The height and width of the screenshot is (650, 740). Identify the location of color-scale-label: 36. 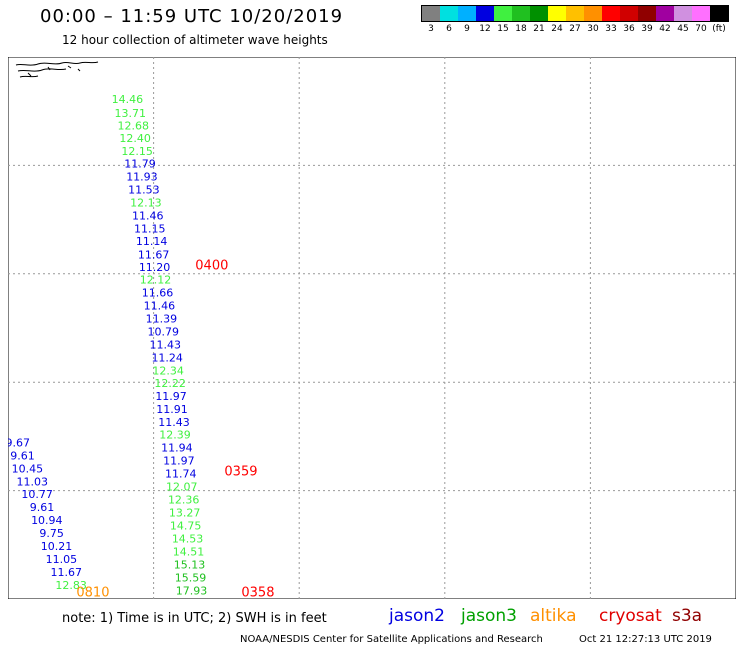
(629, 29).